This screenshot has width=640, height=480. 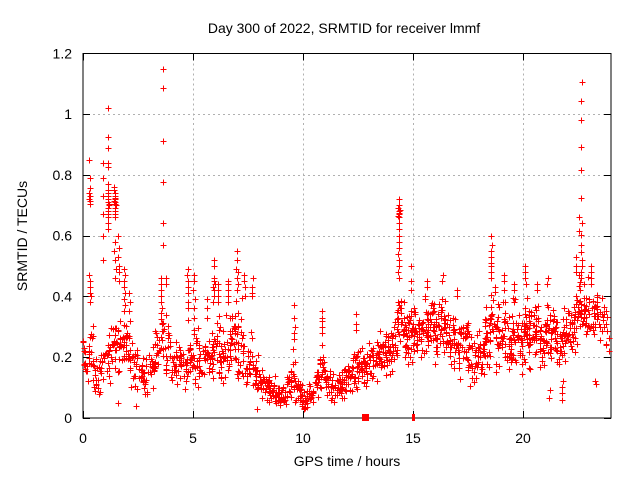 I want to click on y-axis-label: SRMTID / TECUs, so click(x=22, y=236).